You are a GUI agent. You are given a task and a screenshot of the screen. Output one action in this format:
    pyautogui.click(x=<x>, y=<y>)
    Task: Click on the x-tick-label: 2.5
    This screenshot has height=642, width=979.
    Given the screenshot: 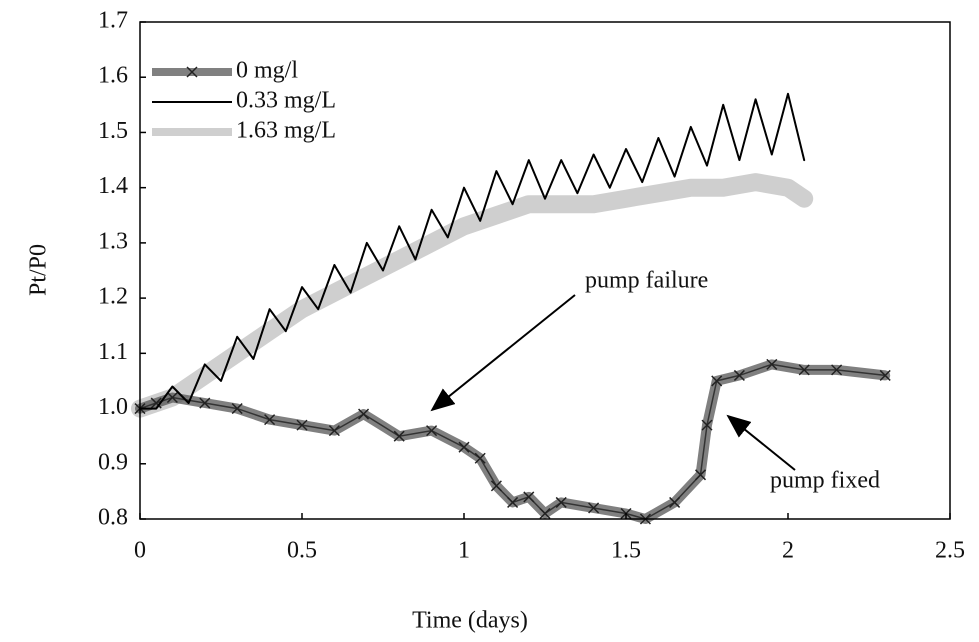 What is the action you would take?
    pyautogui.click(x=950, y=551)
    